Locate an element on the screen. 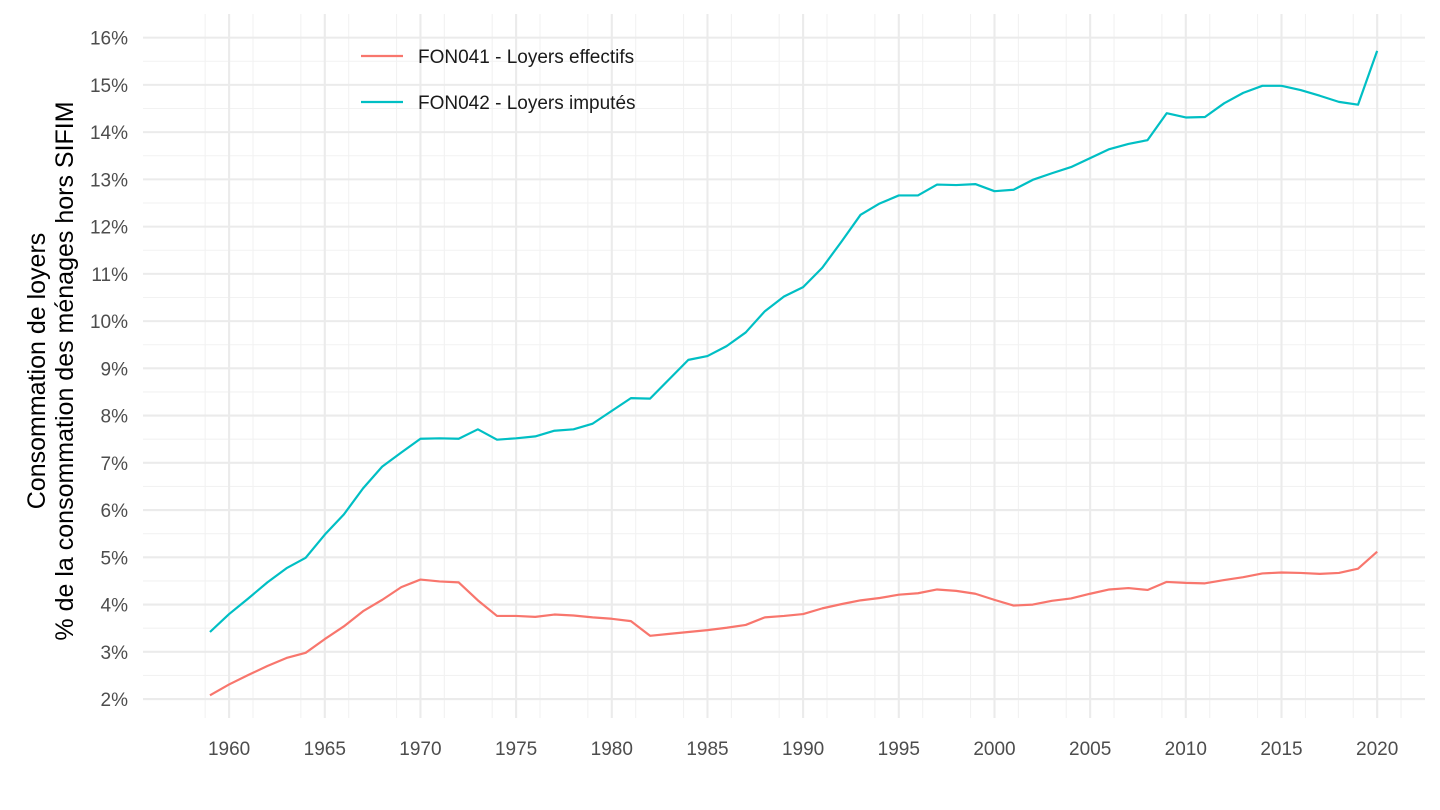 This screenshot has height=810, width=1440. series-line-loyers-effectifs is located at coordinates (793, 623).